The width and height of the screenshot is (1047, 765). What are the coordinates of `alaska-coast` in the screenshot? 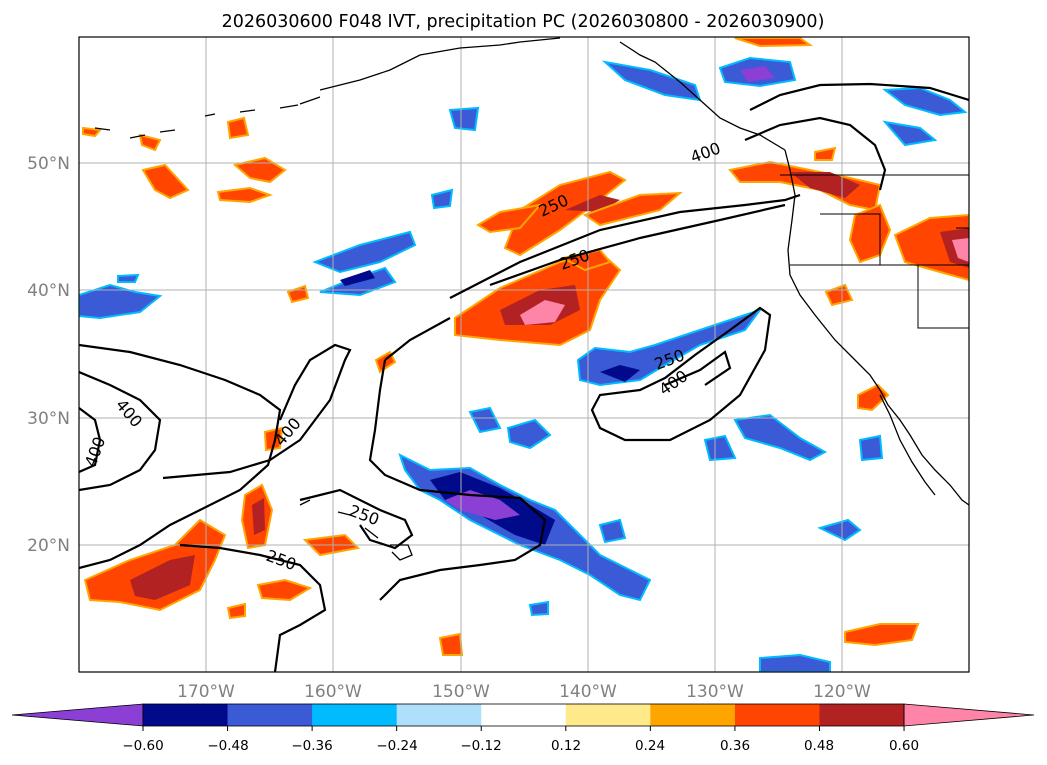 It's located at (532, 94).